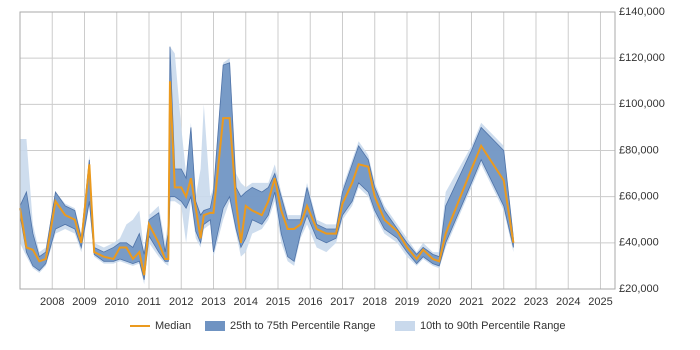 This screenshot has width=700, height=350. Describe the element at coordinates (639, 197) in the screenshot. I see `y-tick-label: £60,000` at that location.